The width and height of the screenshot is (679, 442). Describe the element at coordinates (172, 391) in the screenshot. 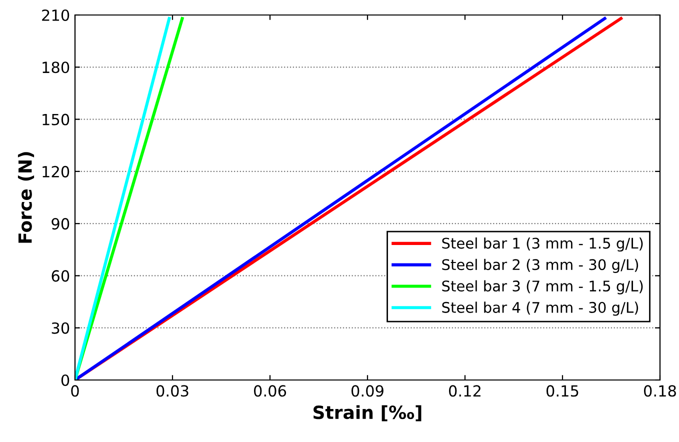

I see `x-tick-label: 0.03` at that location.